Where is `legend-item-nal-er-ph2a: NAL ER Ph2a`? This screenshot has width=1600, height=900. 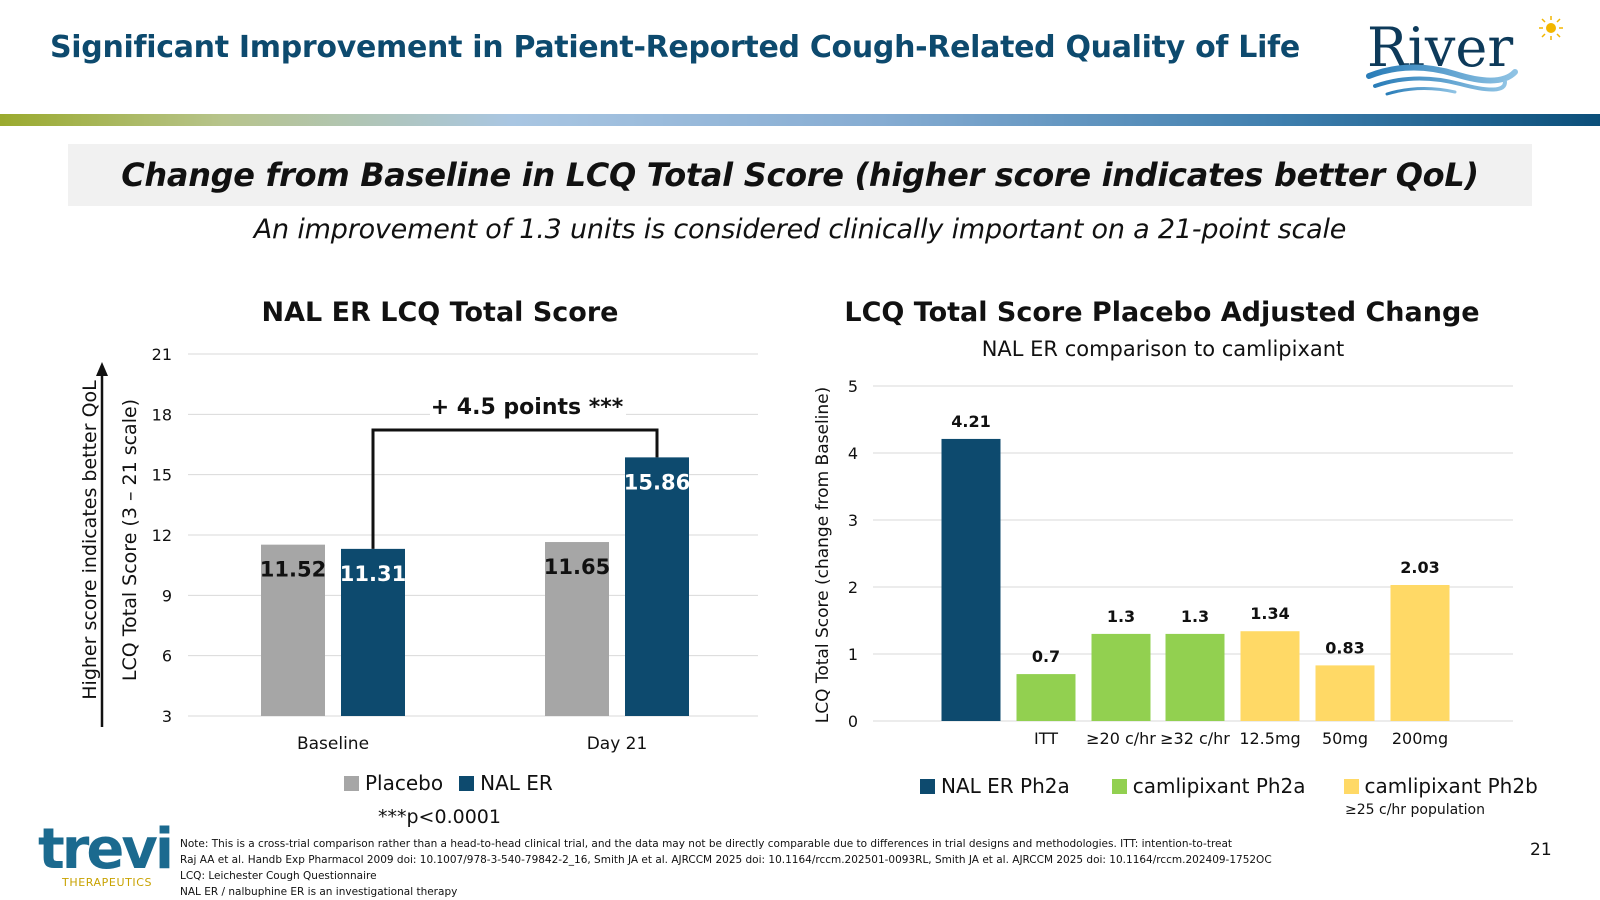 legend-item-nal-er-ph2a: NAL ER Ph2a is located at coordinates (995, 786).